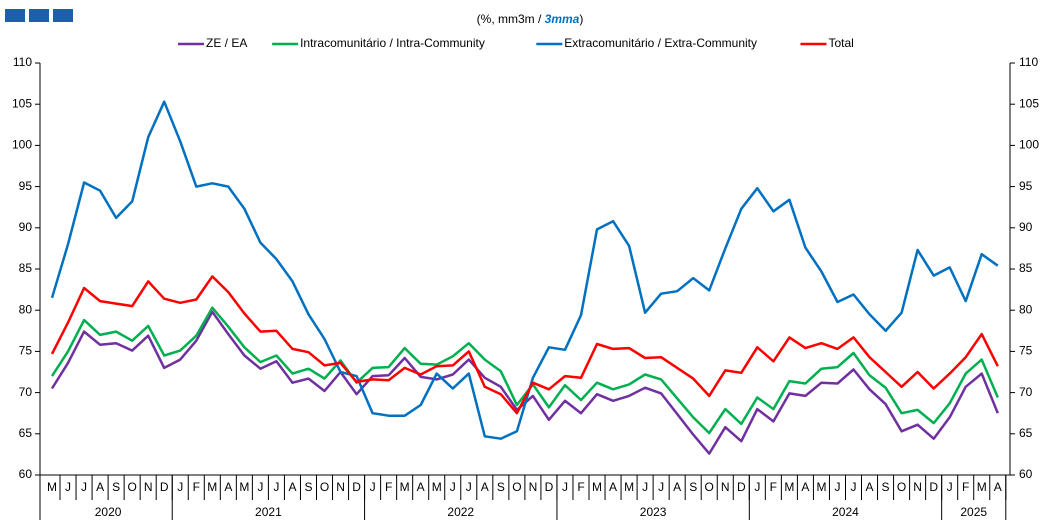 The height and width of the screenshot is (520, 1040). What do you see at coordinates (841, 43) in the screenshot?
I see `legend-label: Total` at bounding box center [841, 43].